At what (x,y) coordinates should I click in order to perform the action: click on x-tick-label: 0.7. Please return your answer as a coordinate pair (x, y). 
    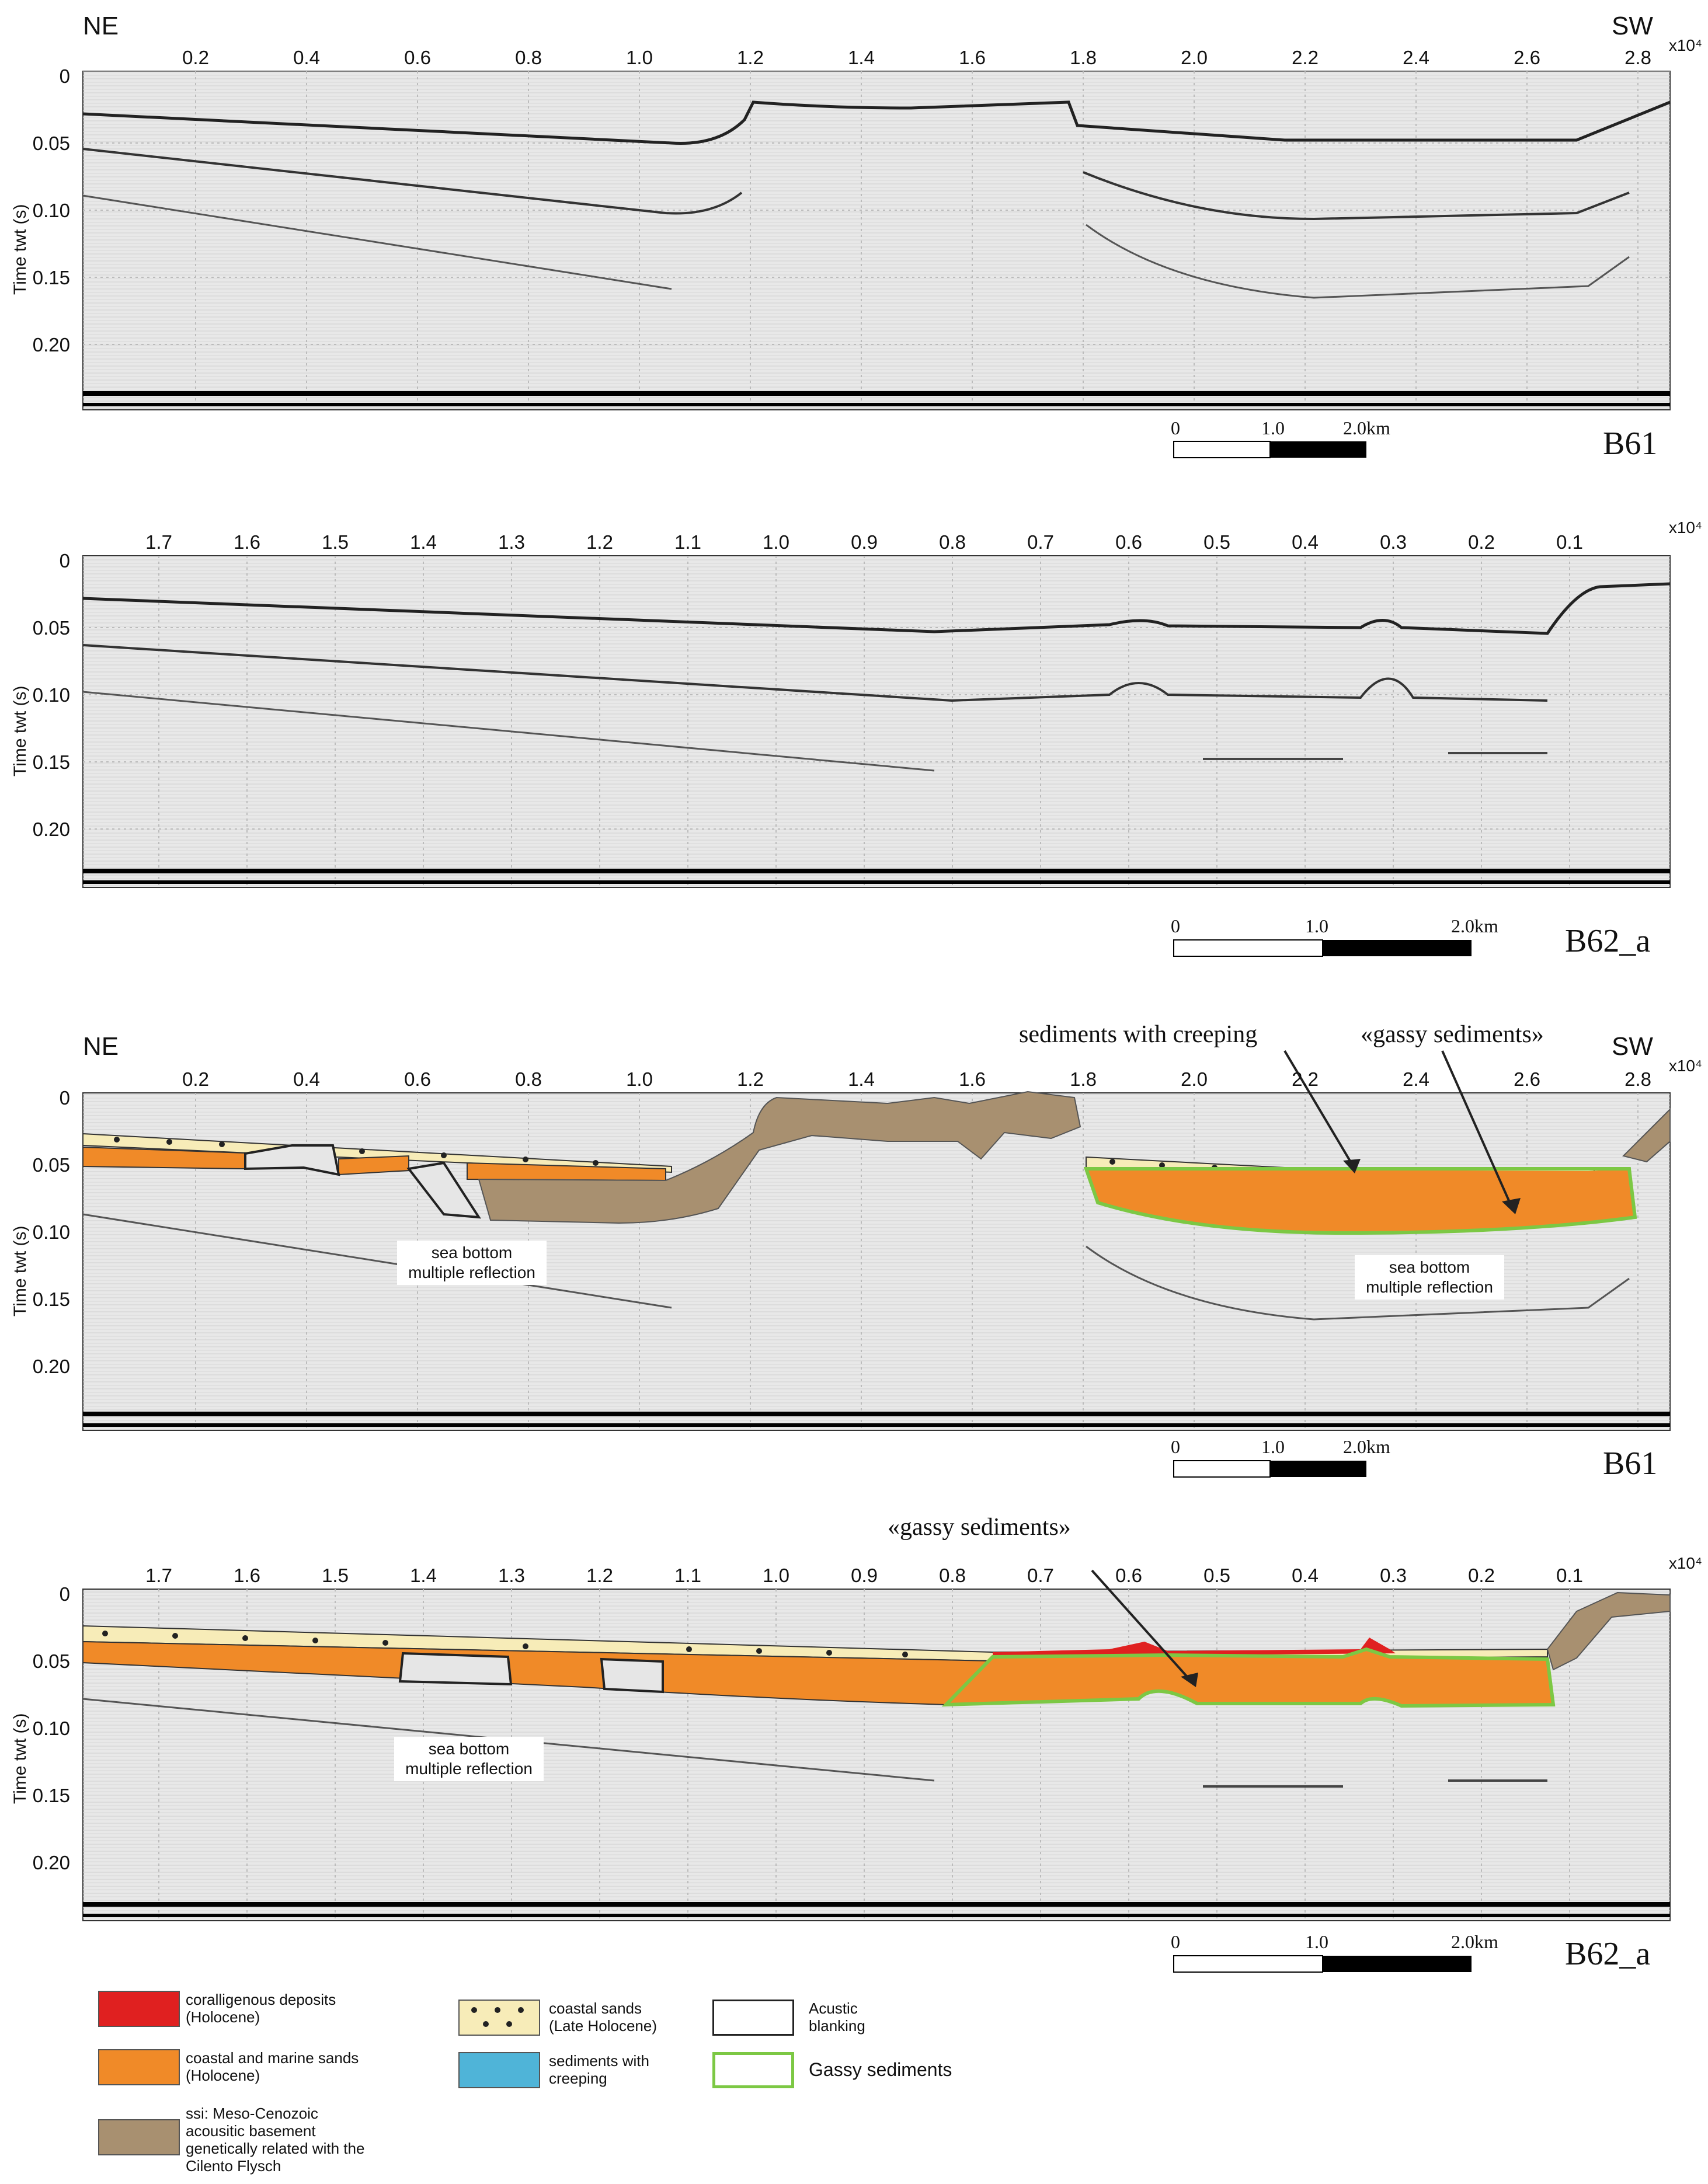
    Looking at the image, I should click on (1040, 1575).